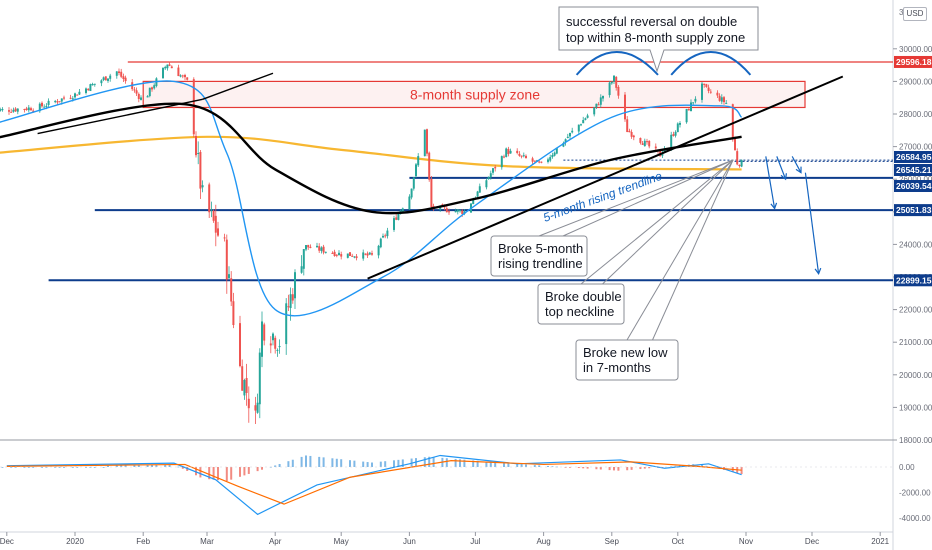 This screenshot has height=550, width=932. I want to click on callout-neckline-break-pointer-a, so click(657, 222).